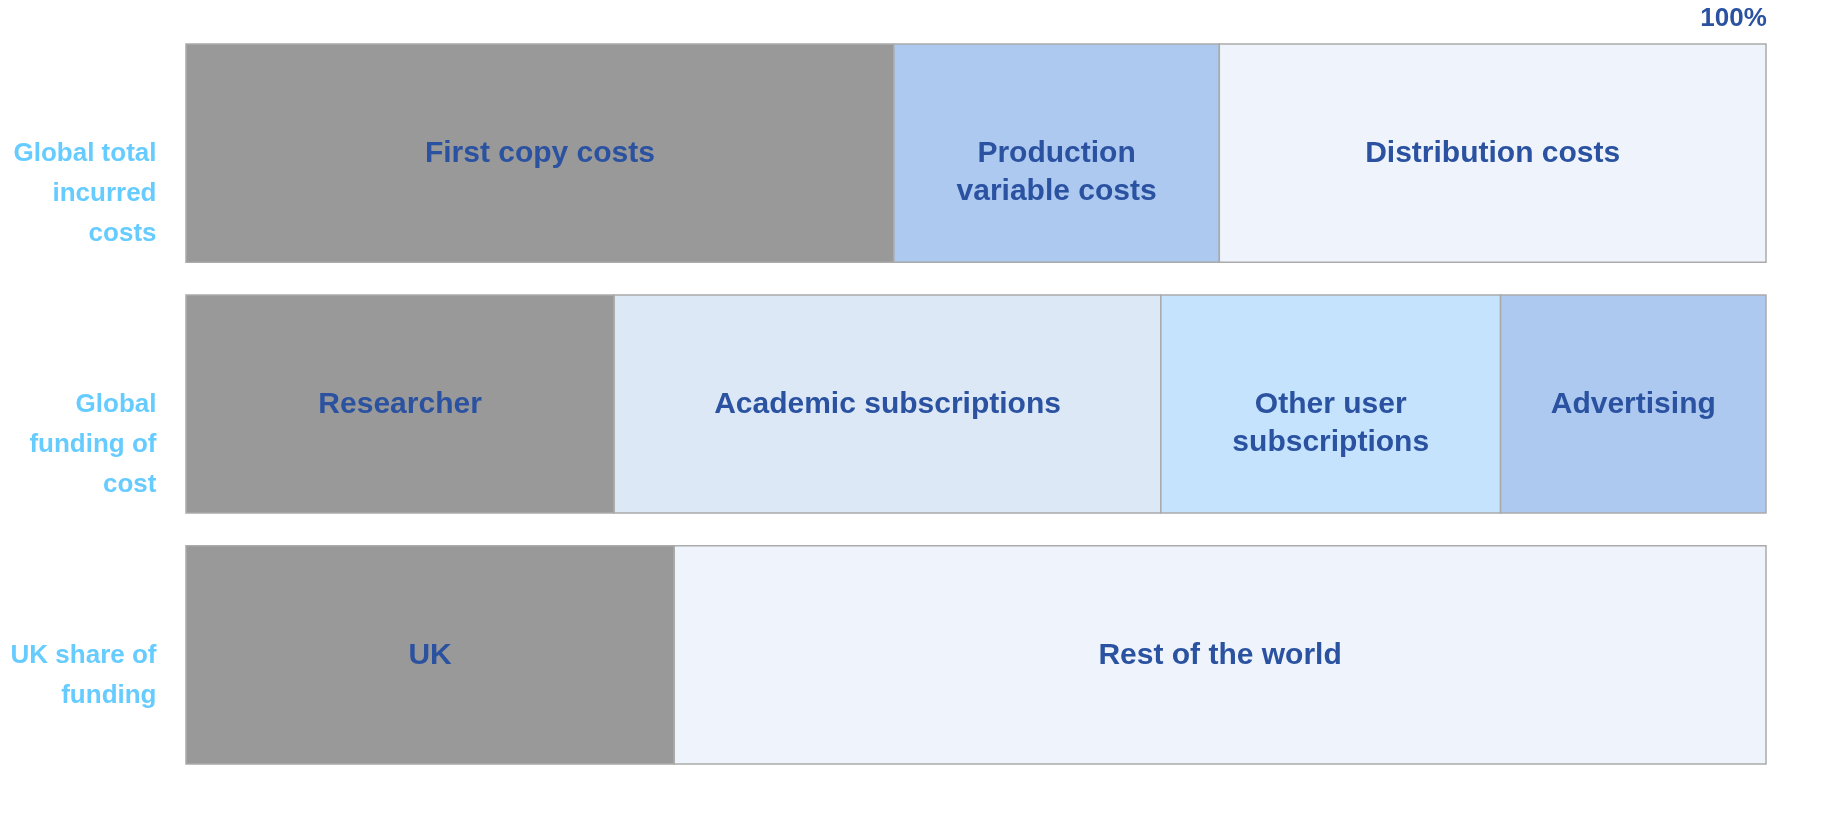  What do you see at coordinates (887, 402) in the screenshot?
I see `series-label: Academic subscriptions` at bounding box center [887, 402].